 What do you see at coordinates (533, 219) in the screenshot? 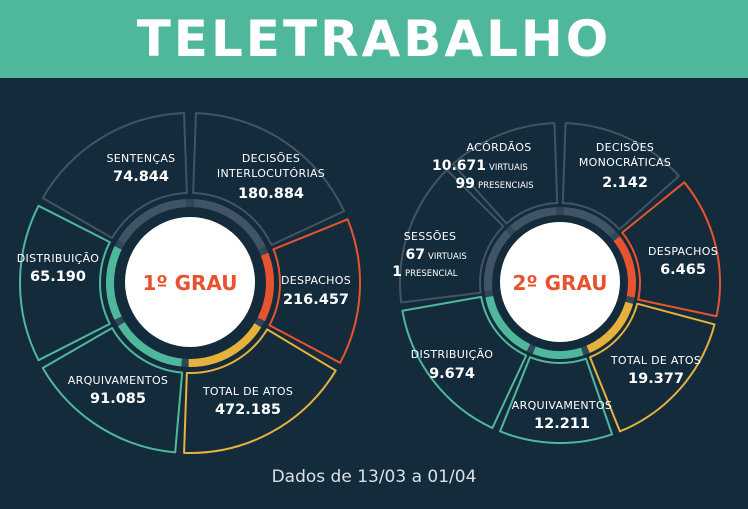
I see `acordaos-ring-arc` at bounding box center [533, 219].